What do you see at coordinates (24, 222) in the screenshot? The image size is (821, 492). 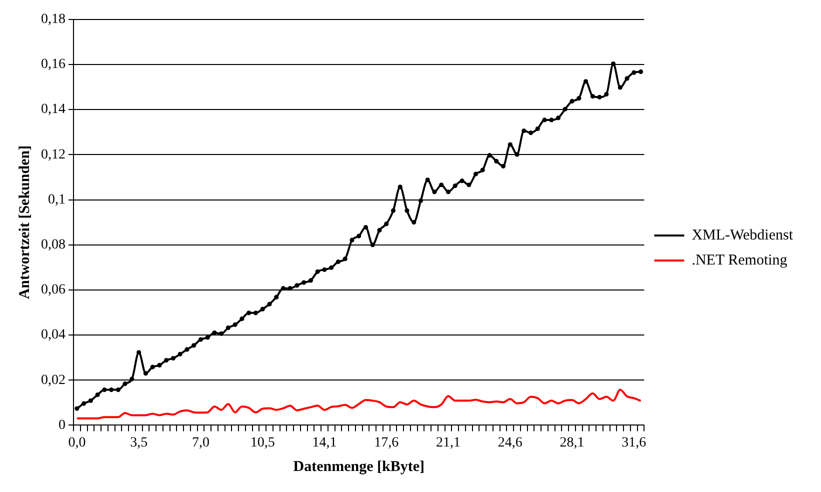 I see `y-axis-title: Antwortzeit [Sekunden]` at bounding box center [24, 222].